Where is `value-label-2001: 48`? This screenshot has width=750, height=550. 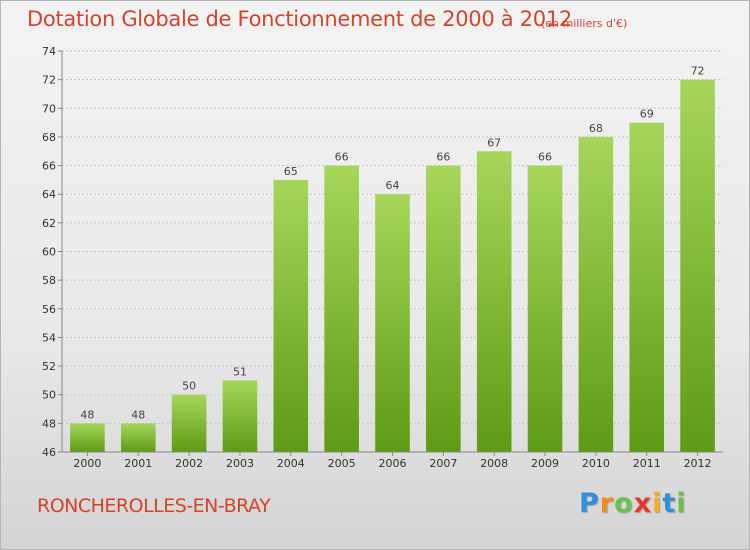 value-label-2001: 48 is located at coordinates (138, 414).